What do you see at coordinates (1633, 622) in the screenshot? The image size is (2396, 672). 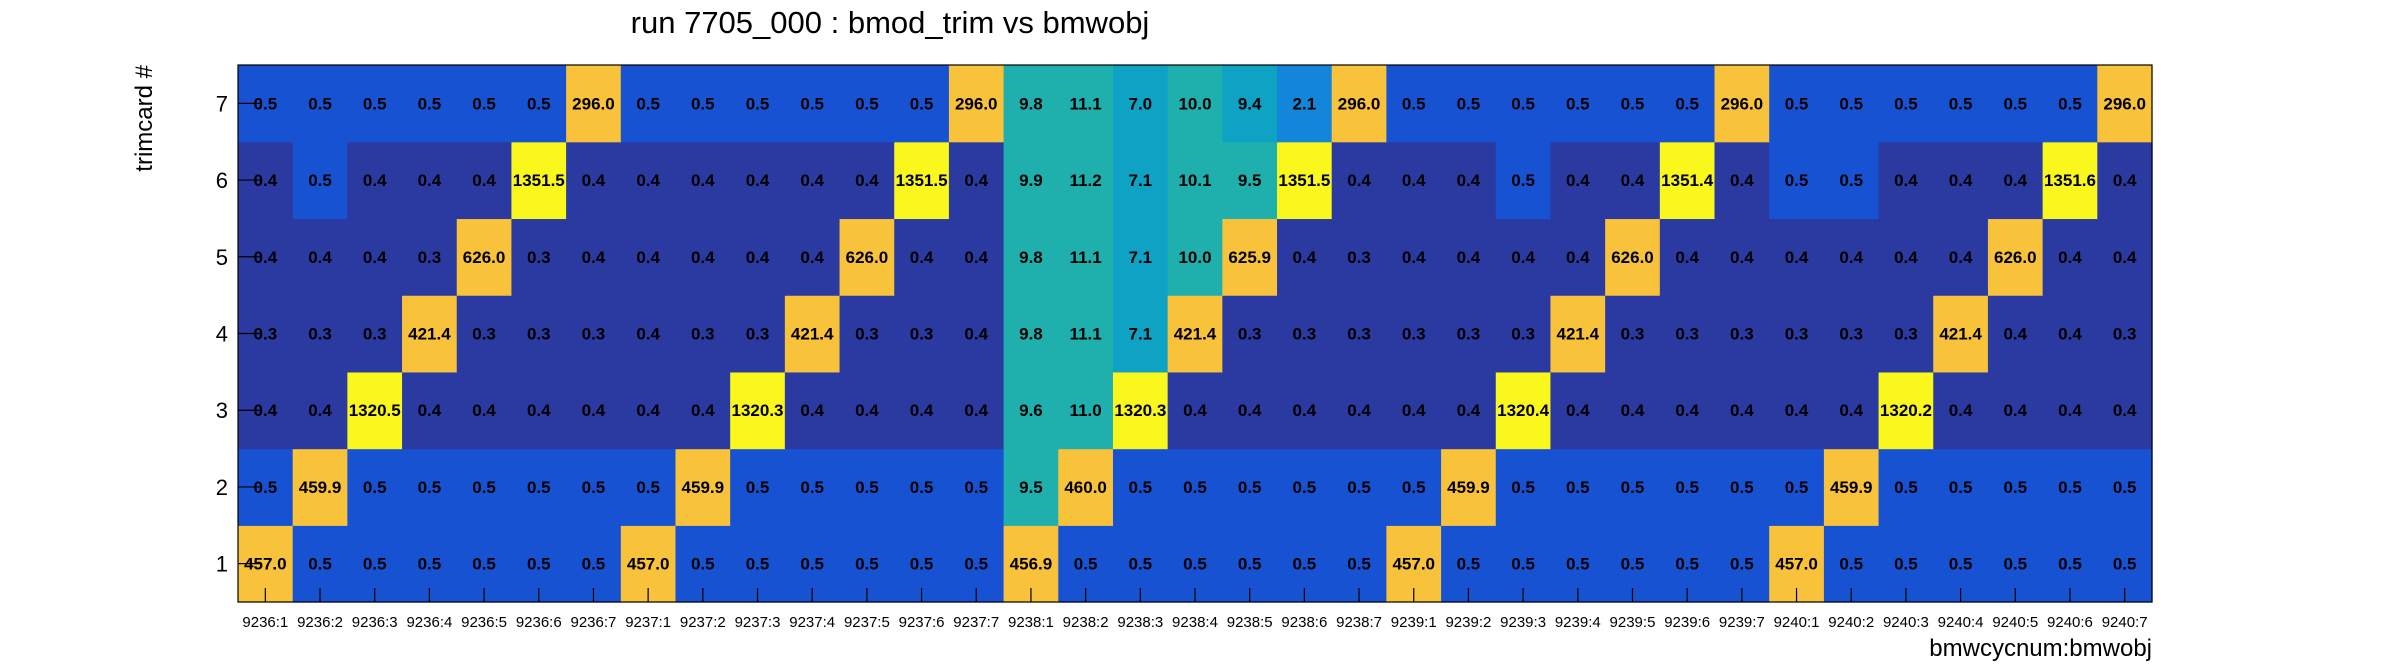 I see `x-tick-label: 9239:5` at bounding box center [1633, 622].